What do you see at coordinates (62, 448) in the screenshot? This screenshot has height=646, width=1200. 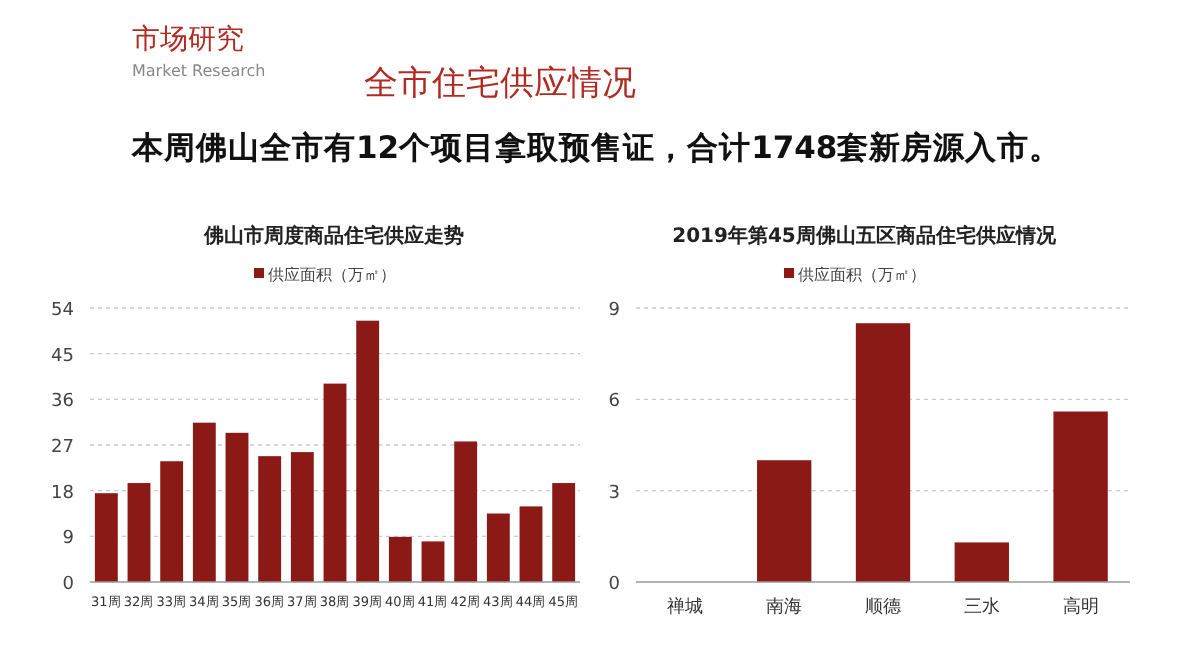 I see `y-tick-label: 27` at bounding box center [62, 448].